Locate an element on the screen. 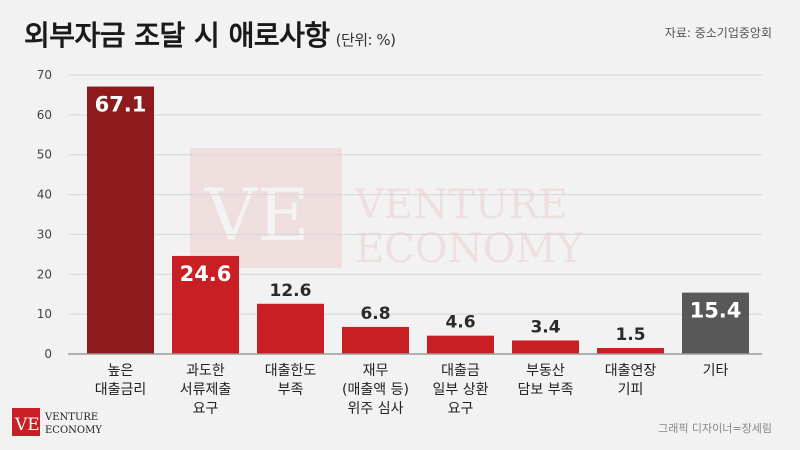 This screenshot has height=450, width=800. x-tick-label: 부동산 is located at coordinates (545, 371).